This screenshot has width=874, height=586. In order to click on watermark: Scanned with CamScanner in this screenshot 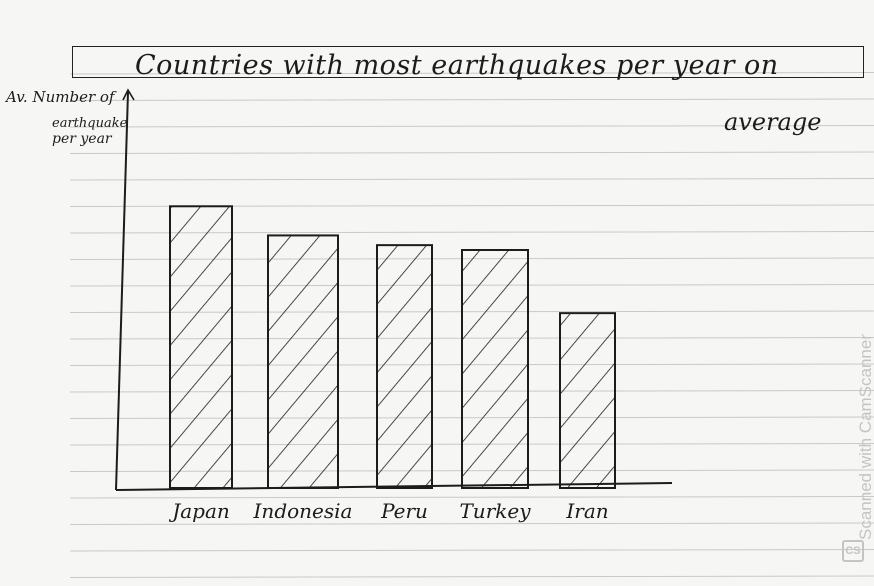, I will do `click(855, 430)`.